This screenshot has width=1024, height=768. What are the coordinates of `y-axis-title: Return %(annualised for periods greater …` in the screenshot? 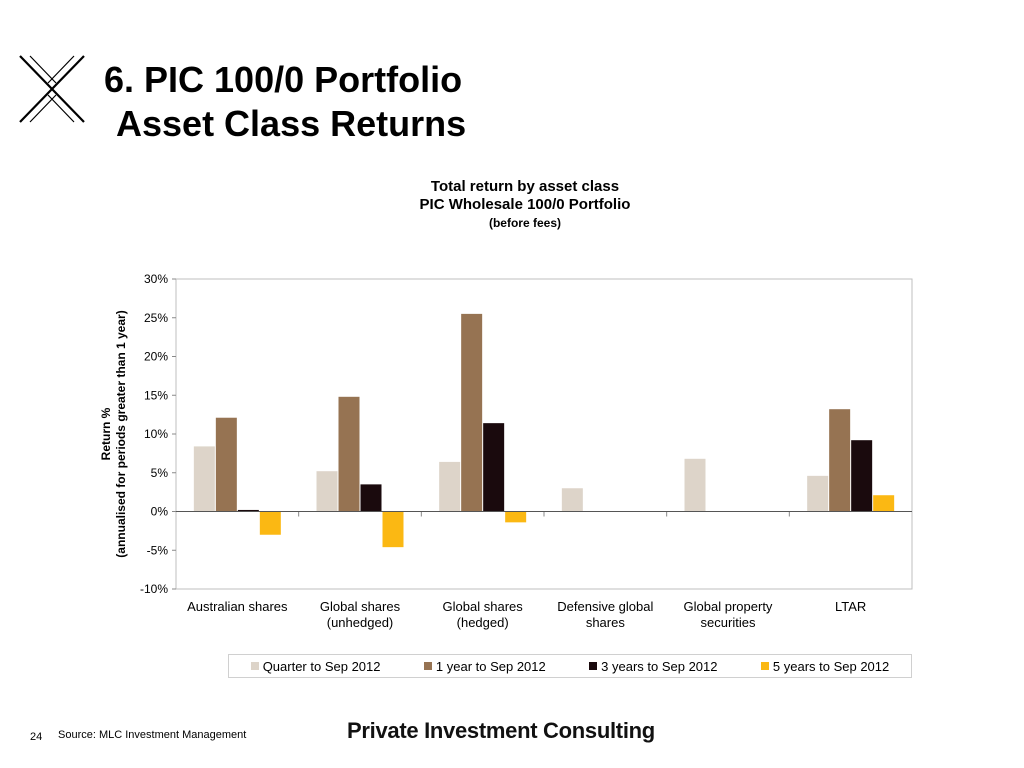 It's located at (113, 433).